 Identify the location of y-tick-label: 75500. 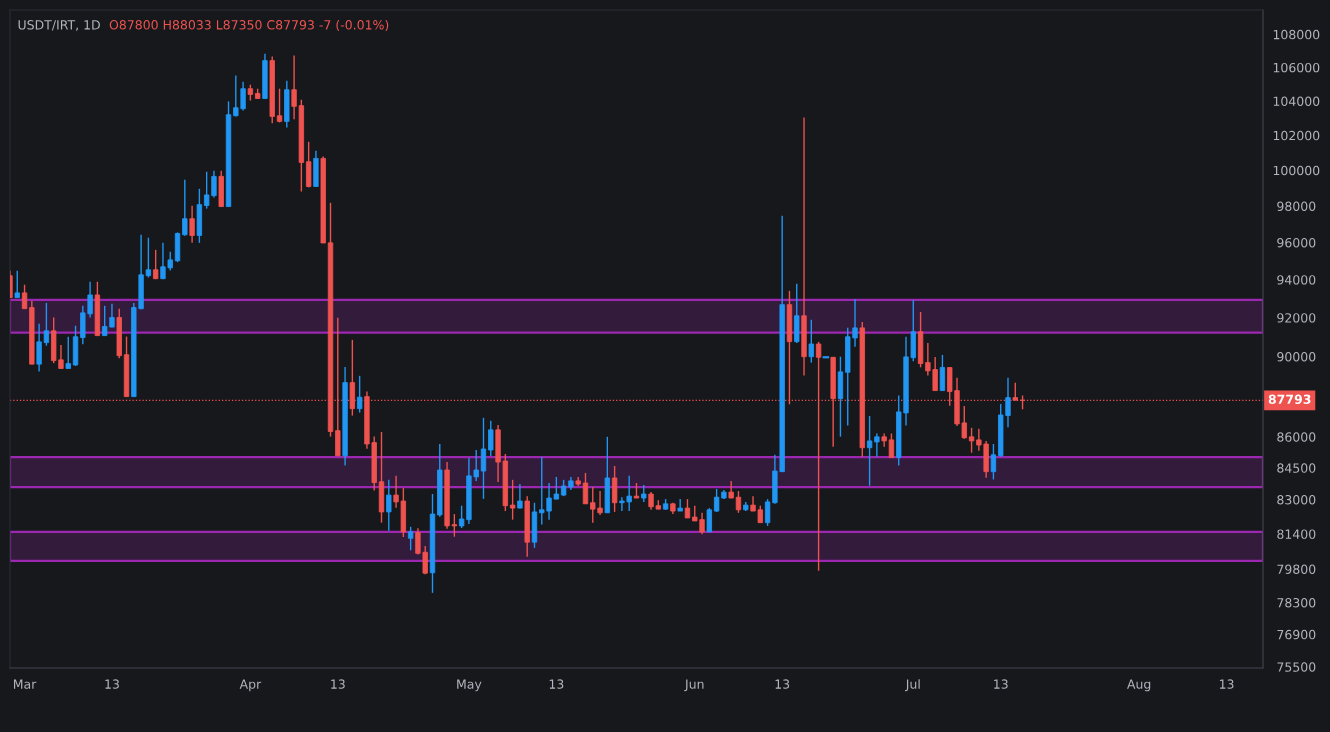
(1296, 667).